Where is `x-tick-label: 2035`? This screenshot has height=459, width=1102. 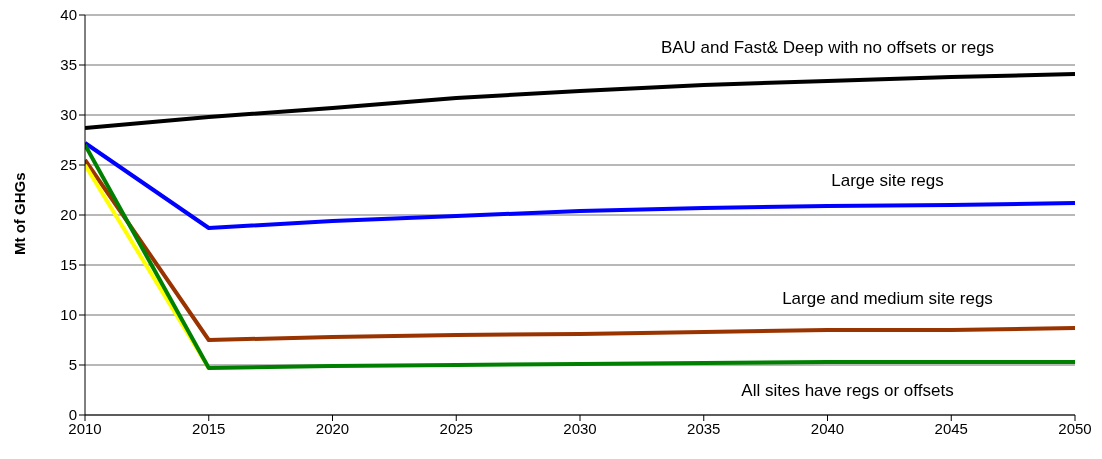 x-tick-label: 2035 is located at coordinates (704, 428).